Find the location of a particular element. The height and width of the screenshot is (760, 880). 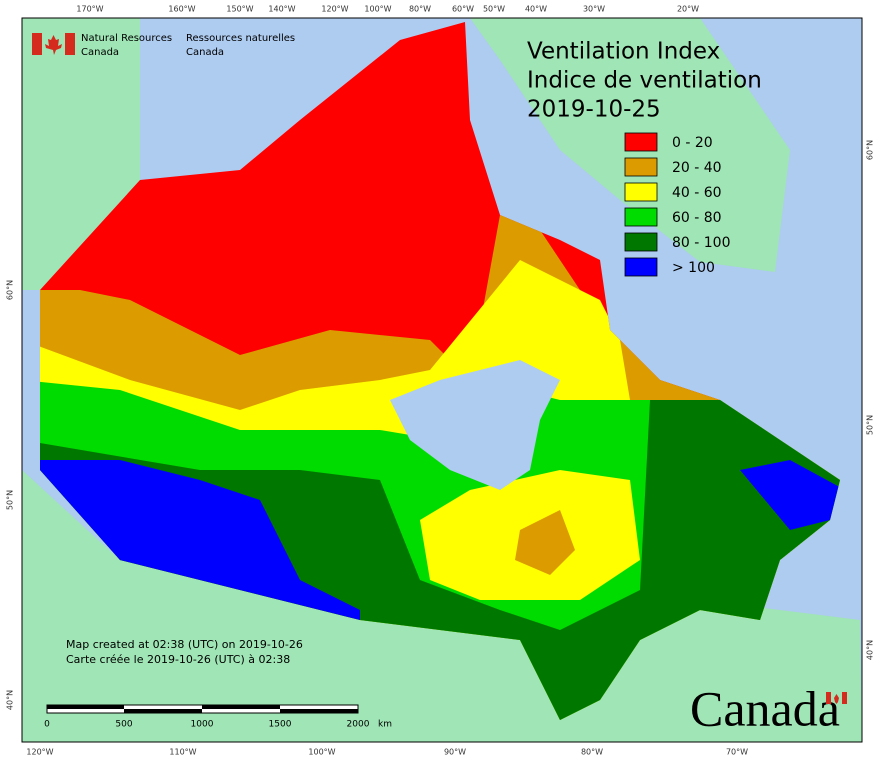

logo is located at coordinates (53, 44).